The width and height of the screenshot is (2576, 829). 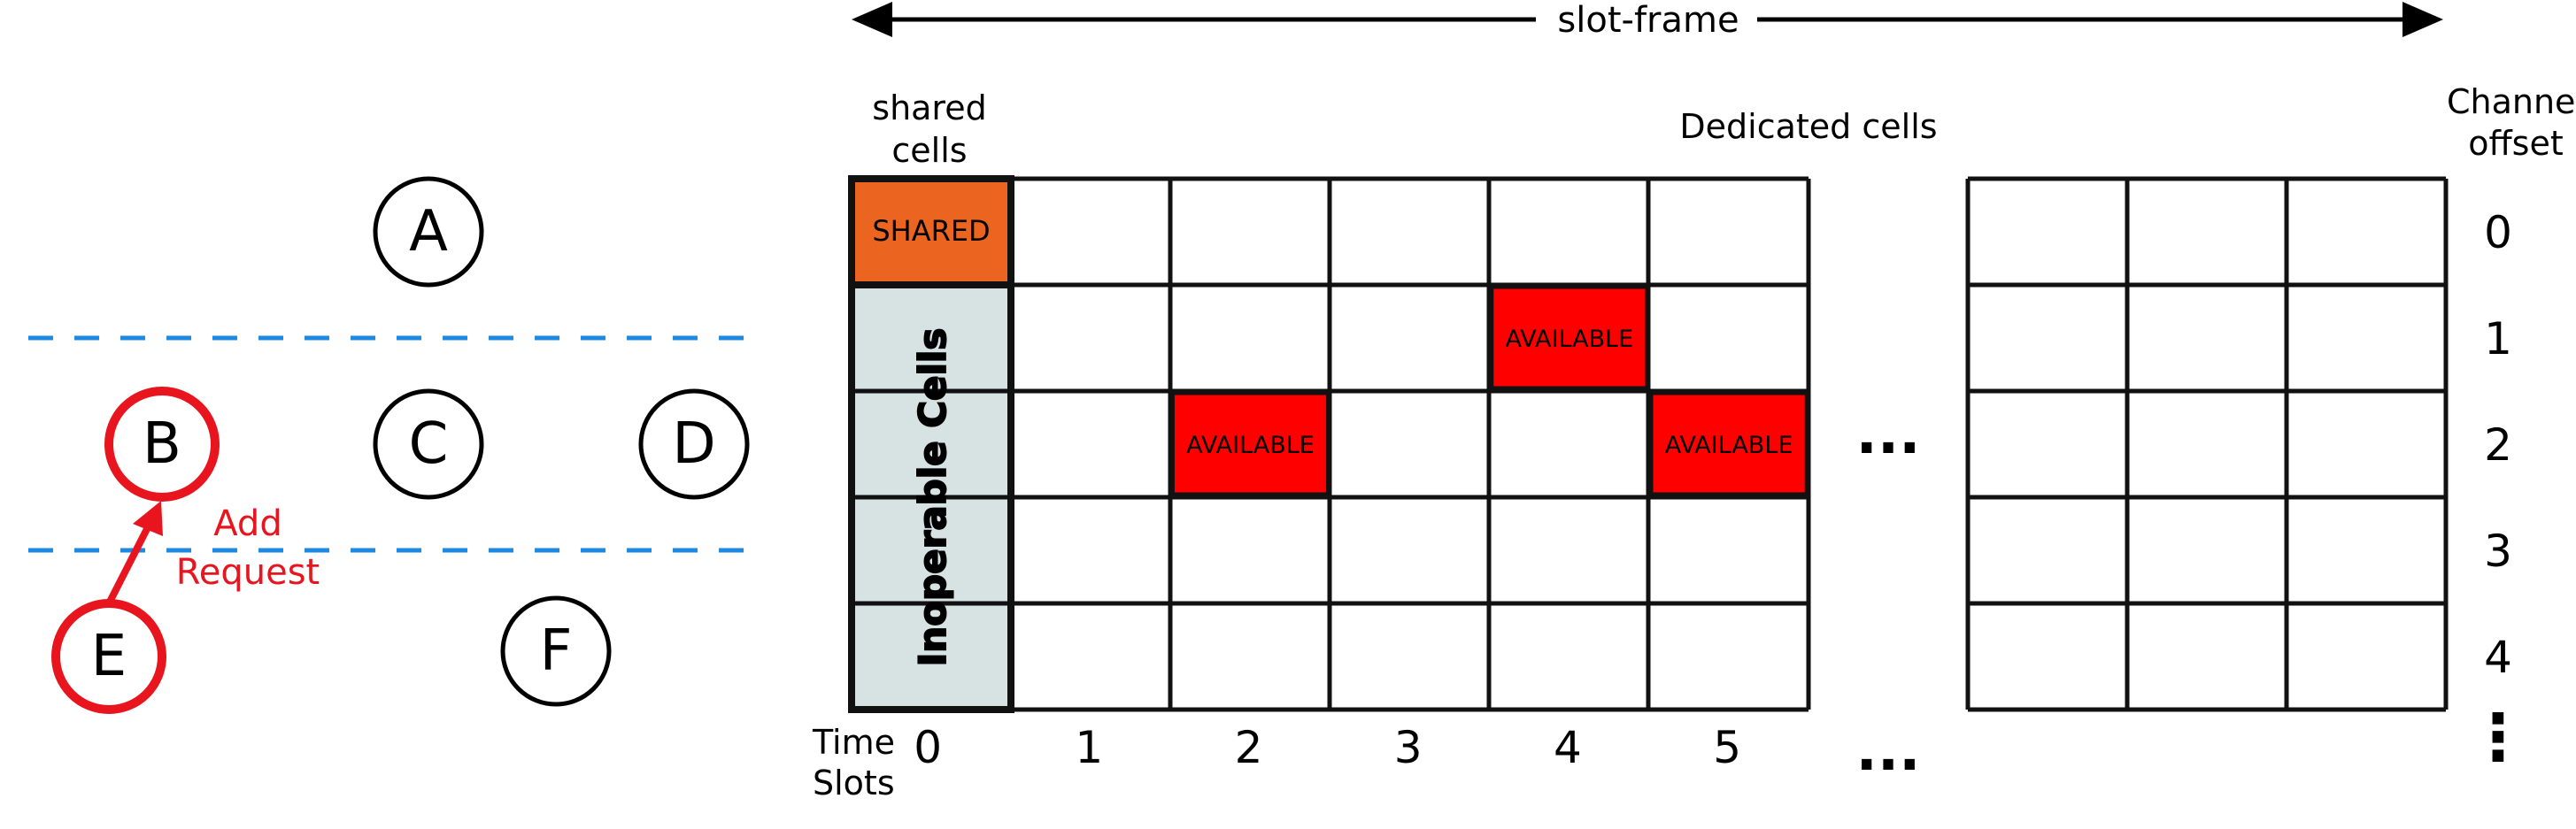 What do you see at coordinates (133, 556) in the screenshot?
I see `add-request-arrow` at bounding box center [133, 556].